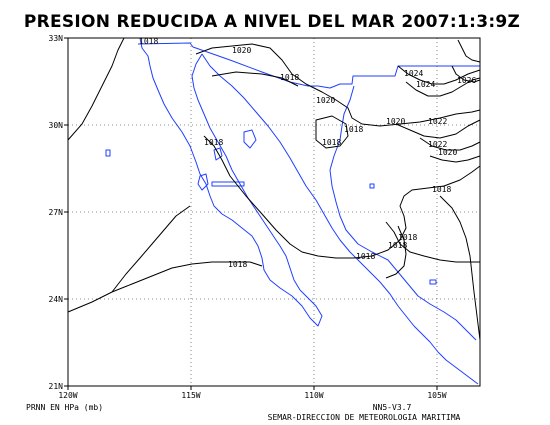 The height and width of the screenshot is (425, 550). Describe the element at coordinates (56, 299) in the screenshot. I see `lat-tick-label: 24N` at that location.